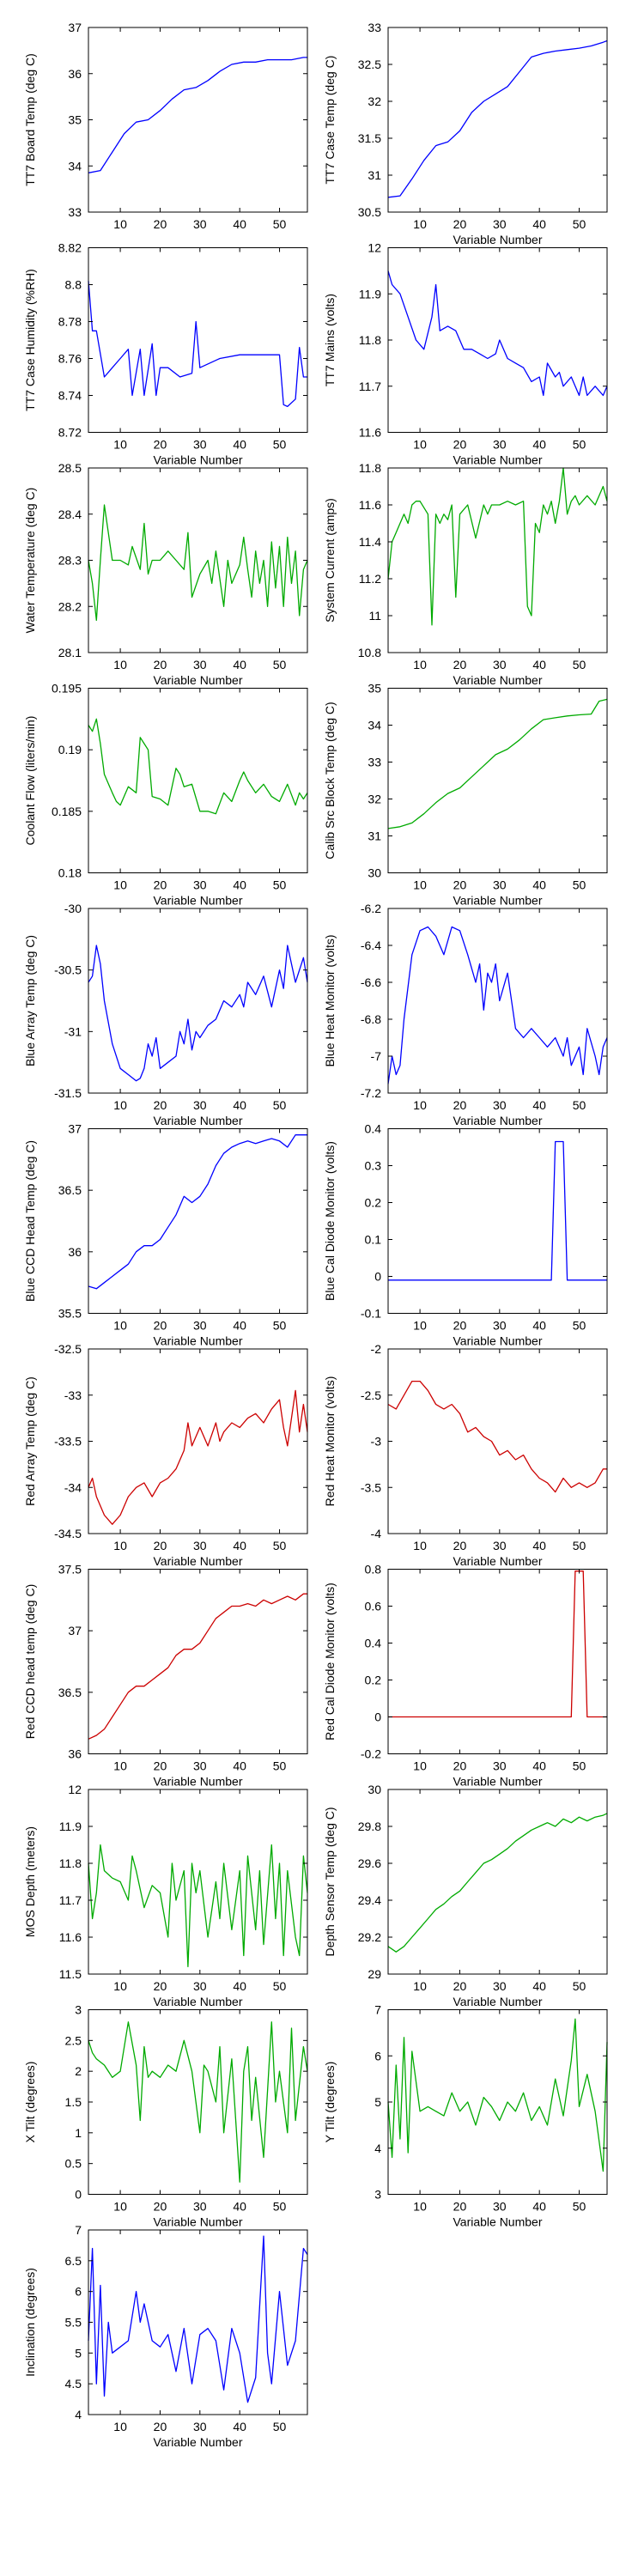 The image size is (644, 2576). What do you see at coordinates (73, 1487) in the screenshot?
I see `y-tick-label: -34` at bounding box center [73, 1487].